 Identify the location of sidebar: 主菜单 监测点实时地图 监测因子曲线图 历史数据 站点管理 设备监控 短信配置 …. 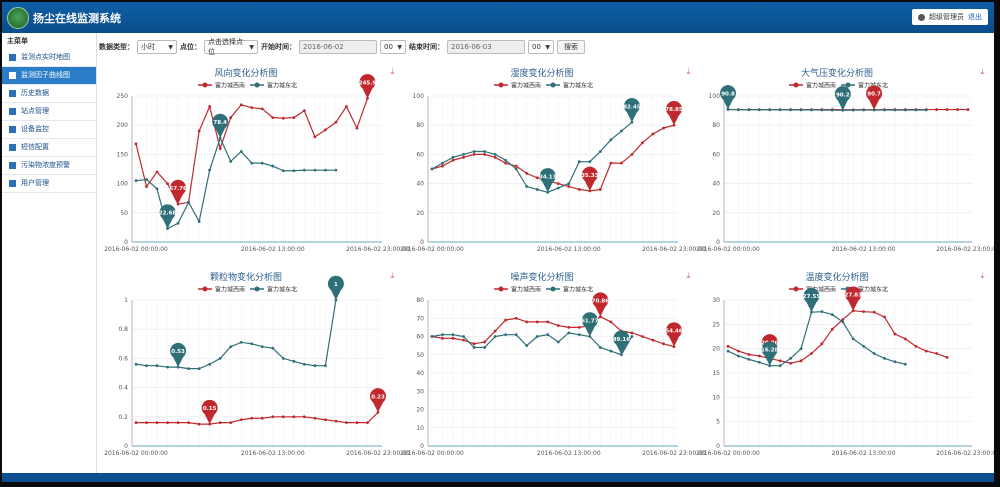
(49, 253).